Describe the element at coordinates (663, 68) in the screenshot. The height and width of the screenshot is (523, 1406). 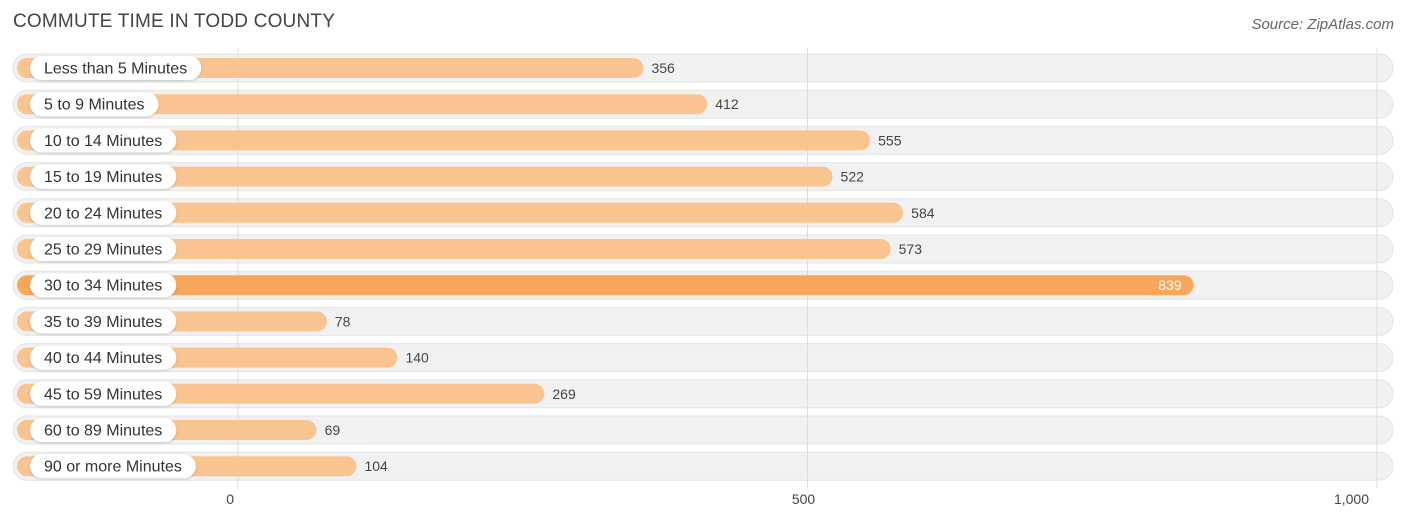
I see `value-label: 356` at that location.